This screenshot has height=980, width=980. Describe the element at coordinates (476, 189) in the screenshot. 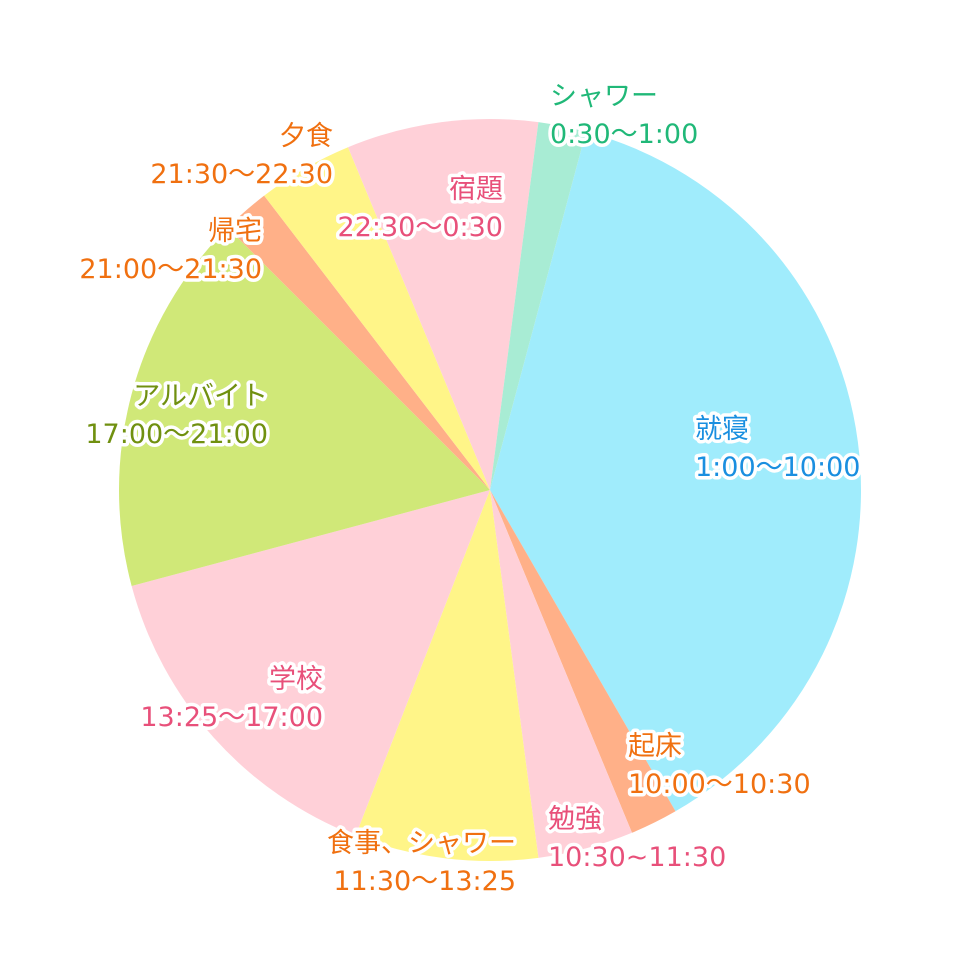

I see `slice-label-name: 宿題` at that location.